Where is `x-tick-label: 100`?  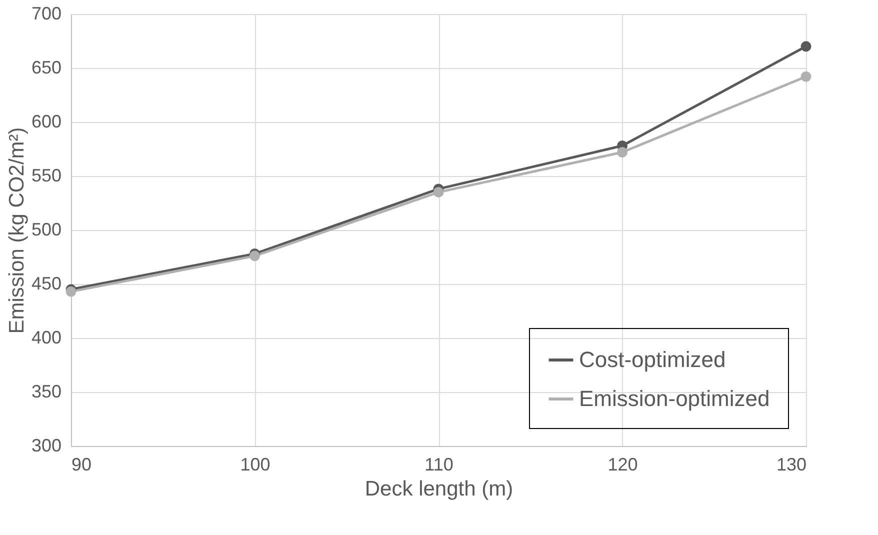
x-tick-label: 100 is located at coordinates (255, 464).